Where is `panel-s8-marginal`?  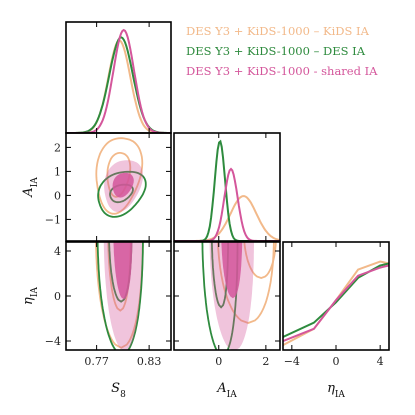 panel-s8-marginal is located at coordinates (118, 80).